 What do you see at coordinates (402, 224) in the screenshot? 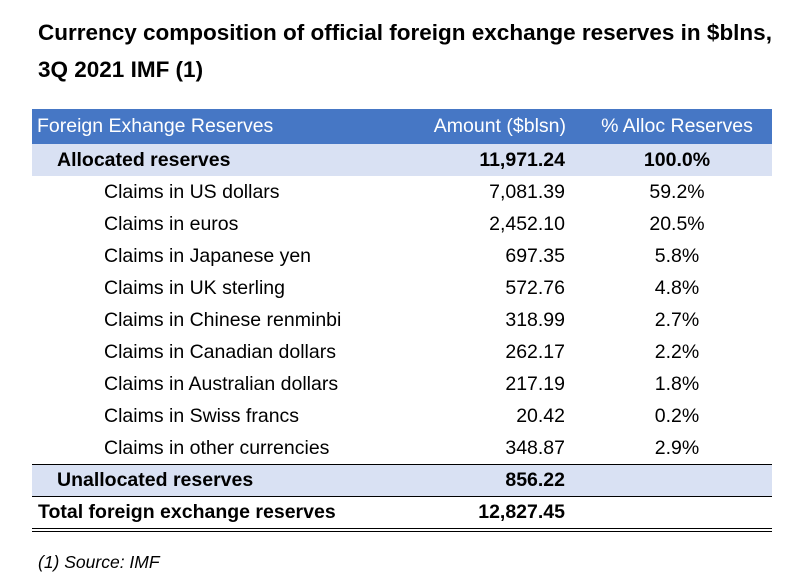
I see `table-row: Claims in euros 2,452.10 20.5%` at bounding box center [402, 224].